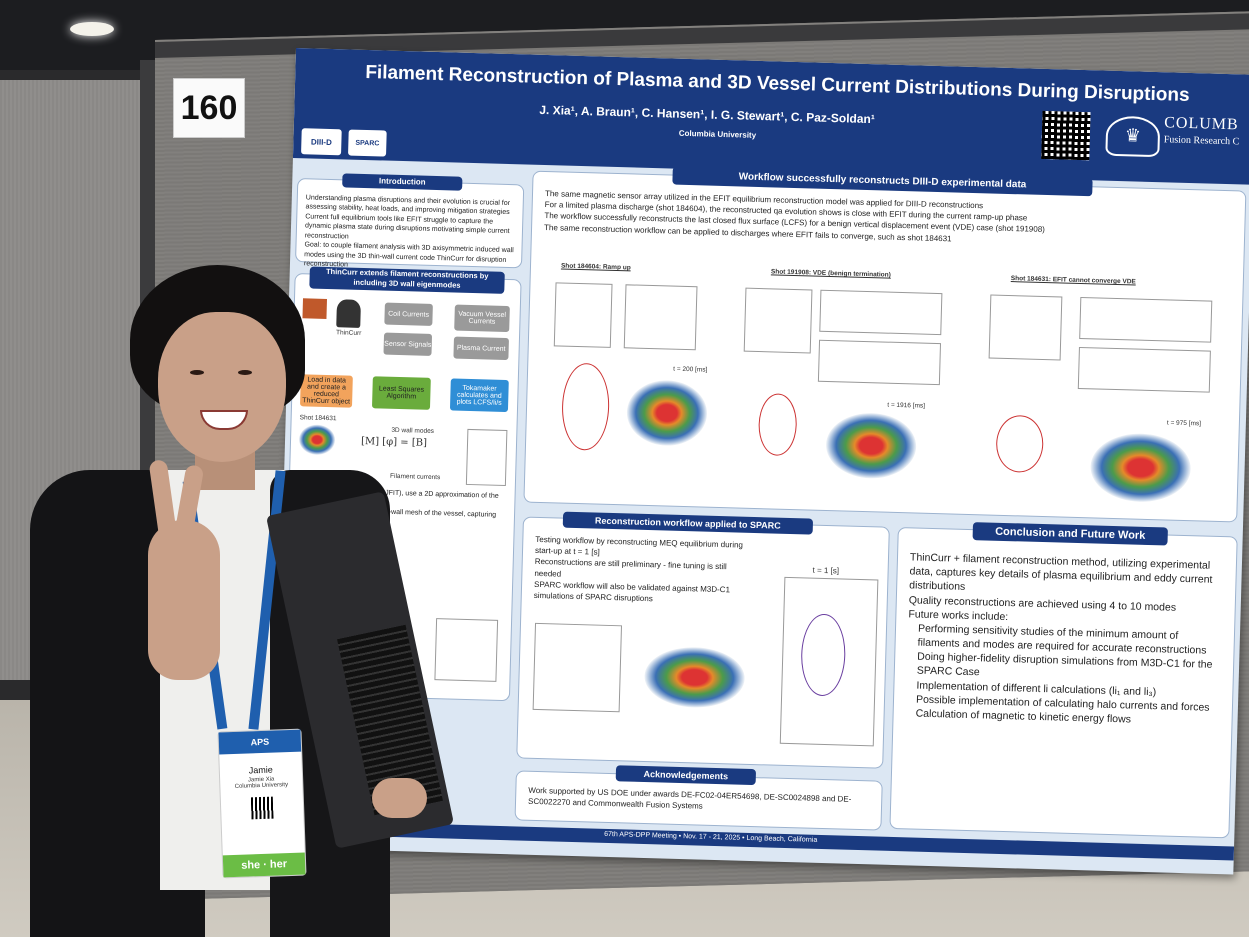 The width and height of the screenshot is (1249, 937). I want to click on plasma-current-box: Plasma Current, so click(481, 348).